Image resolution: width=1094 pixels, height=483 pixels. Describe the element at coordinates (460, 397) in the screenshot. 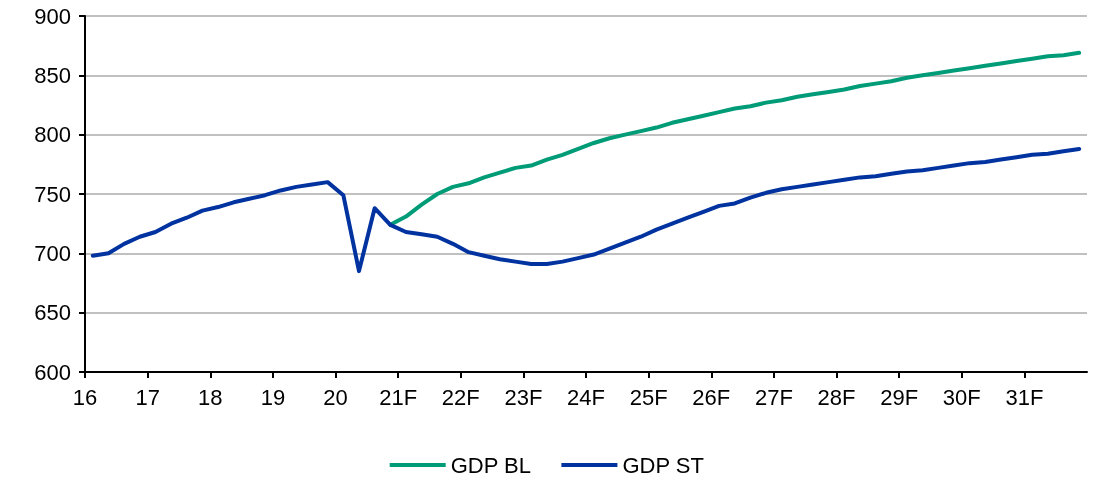

I see `x-tick-label: 22F` at that location.